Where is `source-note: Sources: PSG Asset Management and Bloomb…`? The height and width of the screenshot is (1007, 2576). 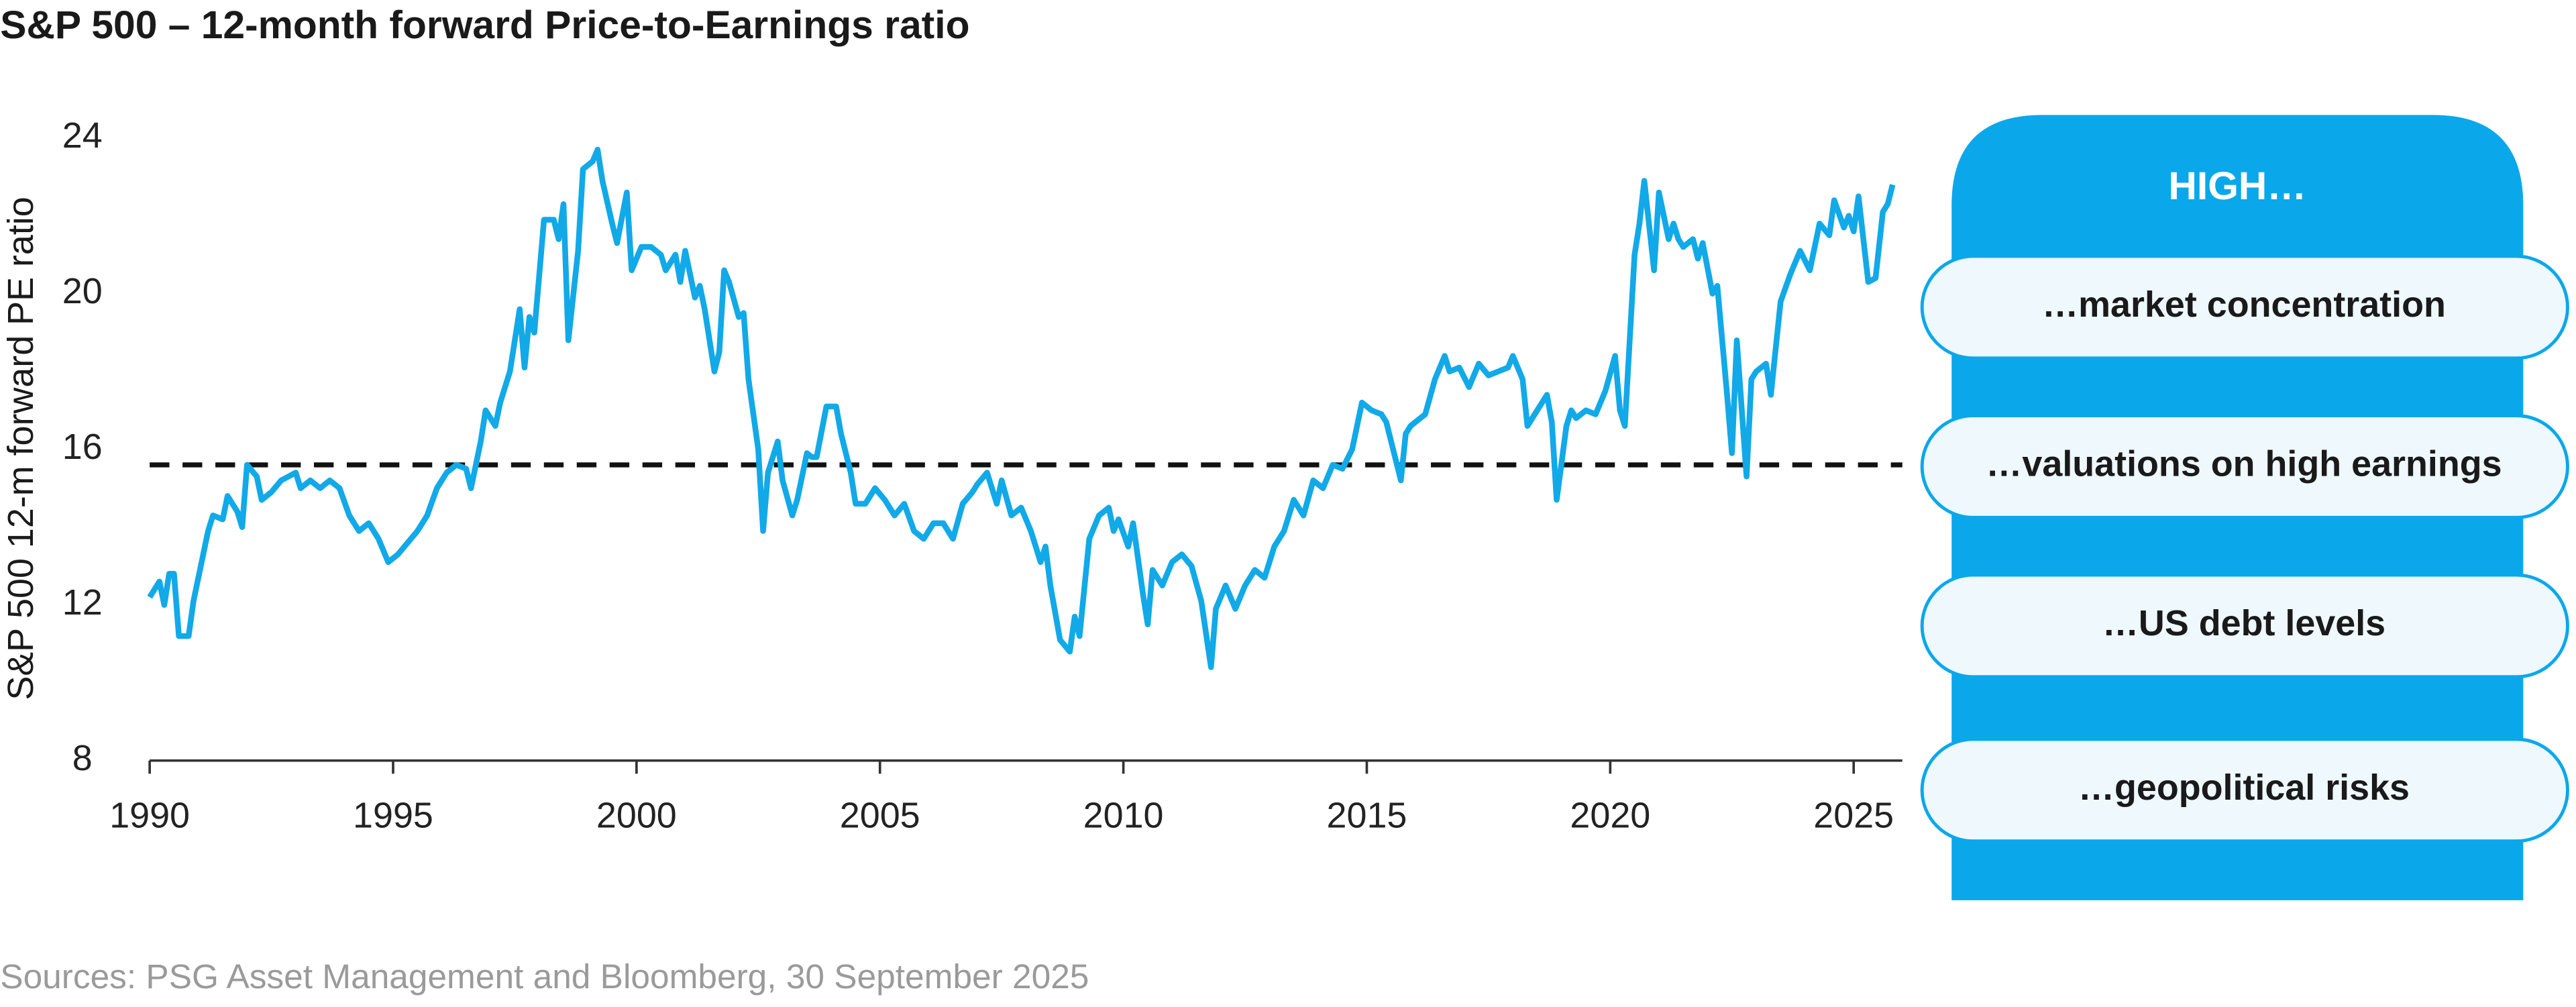 source-note: Sources: PSG Asset Management and Bloomb… is located at coordinates (544, 976).